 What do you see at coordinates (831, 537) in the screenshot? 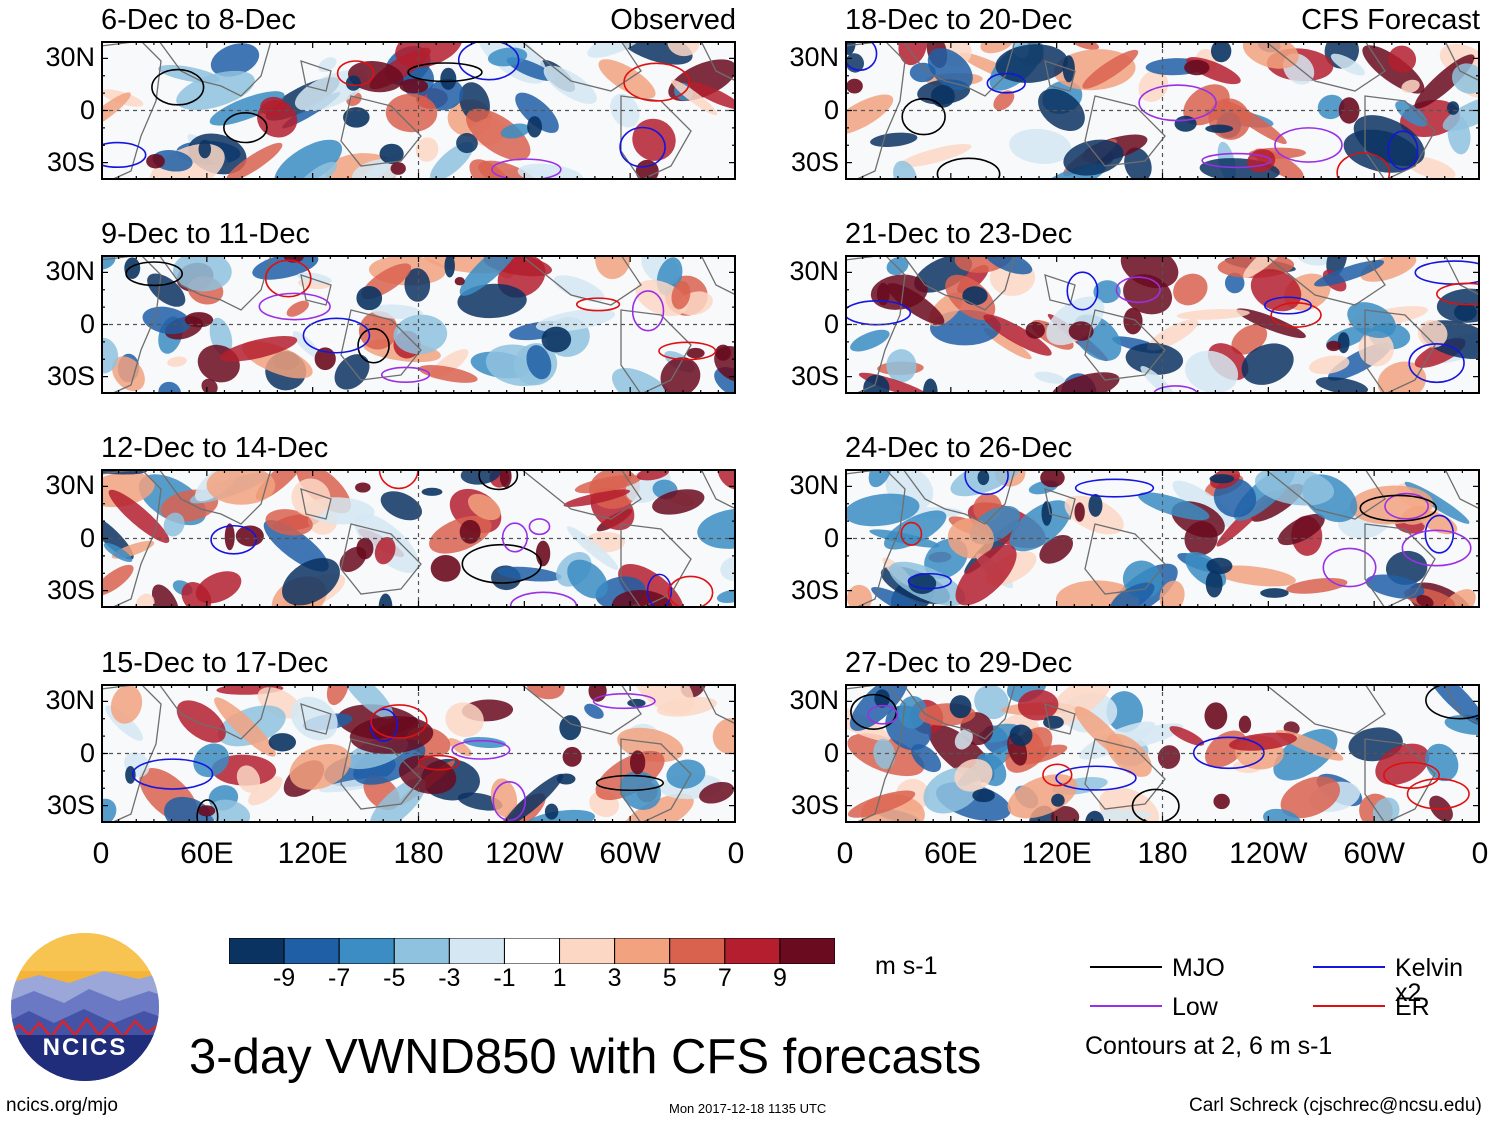
I see `lat-tick-label: 0` at bounding box center [831, 537].